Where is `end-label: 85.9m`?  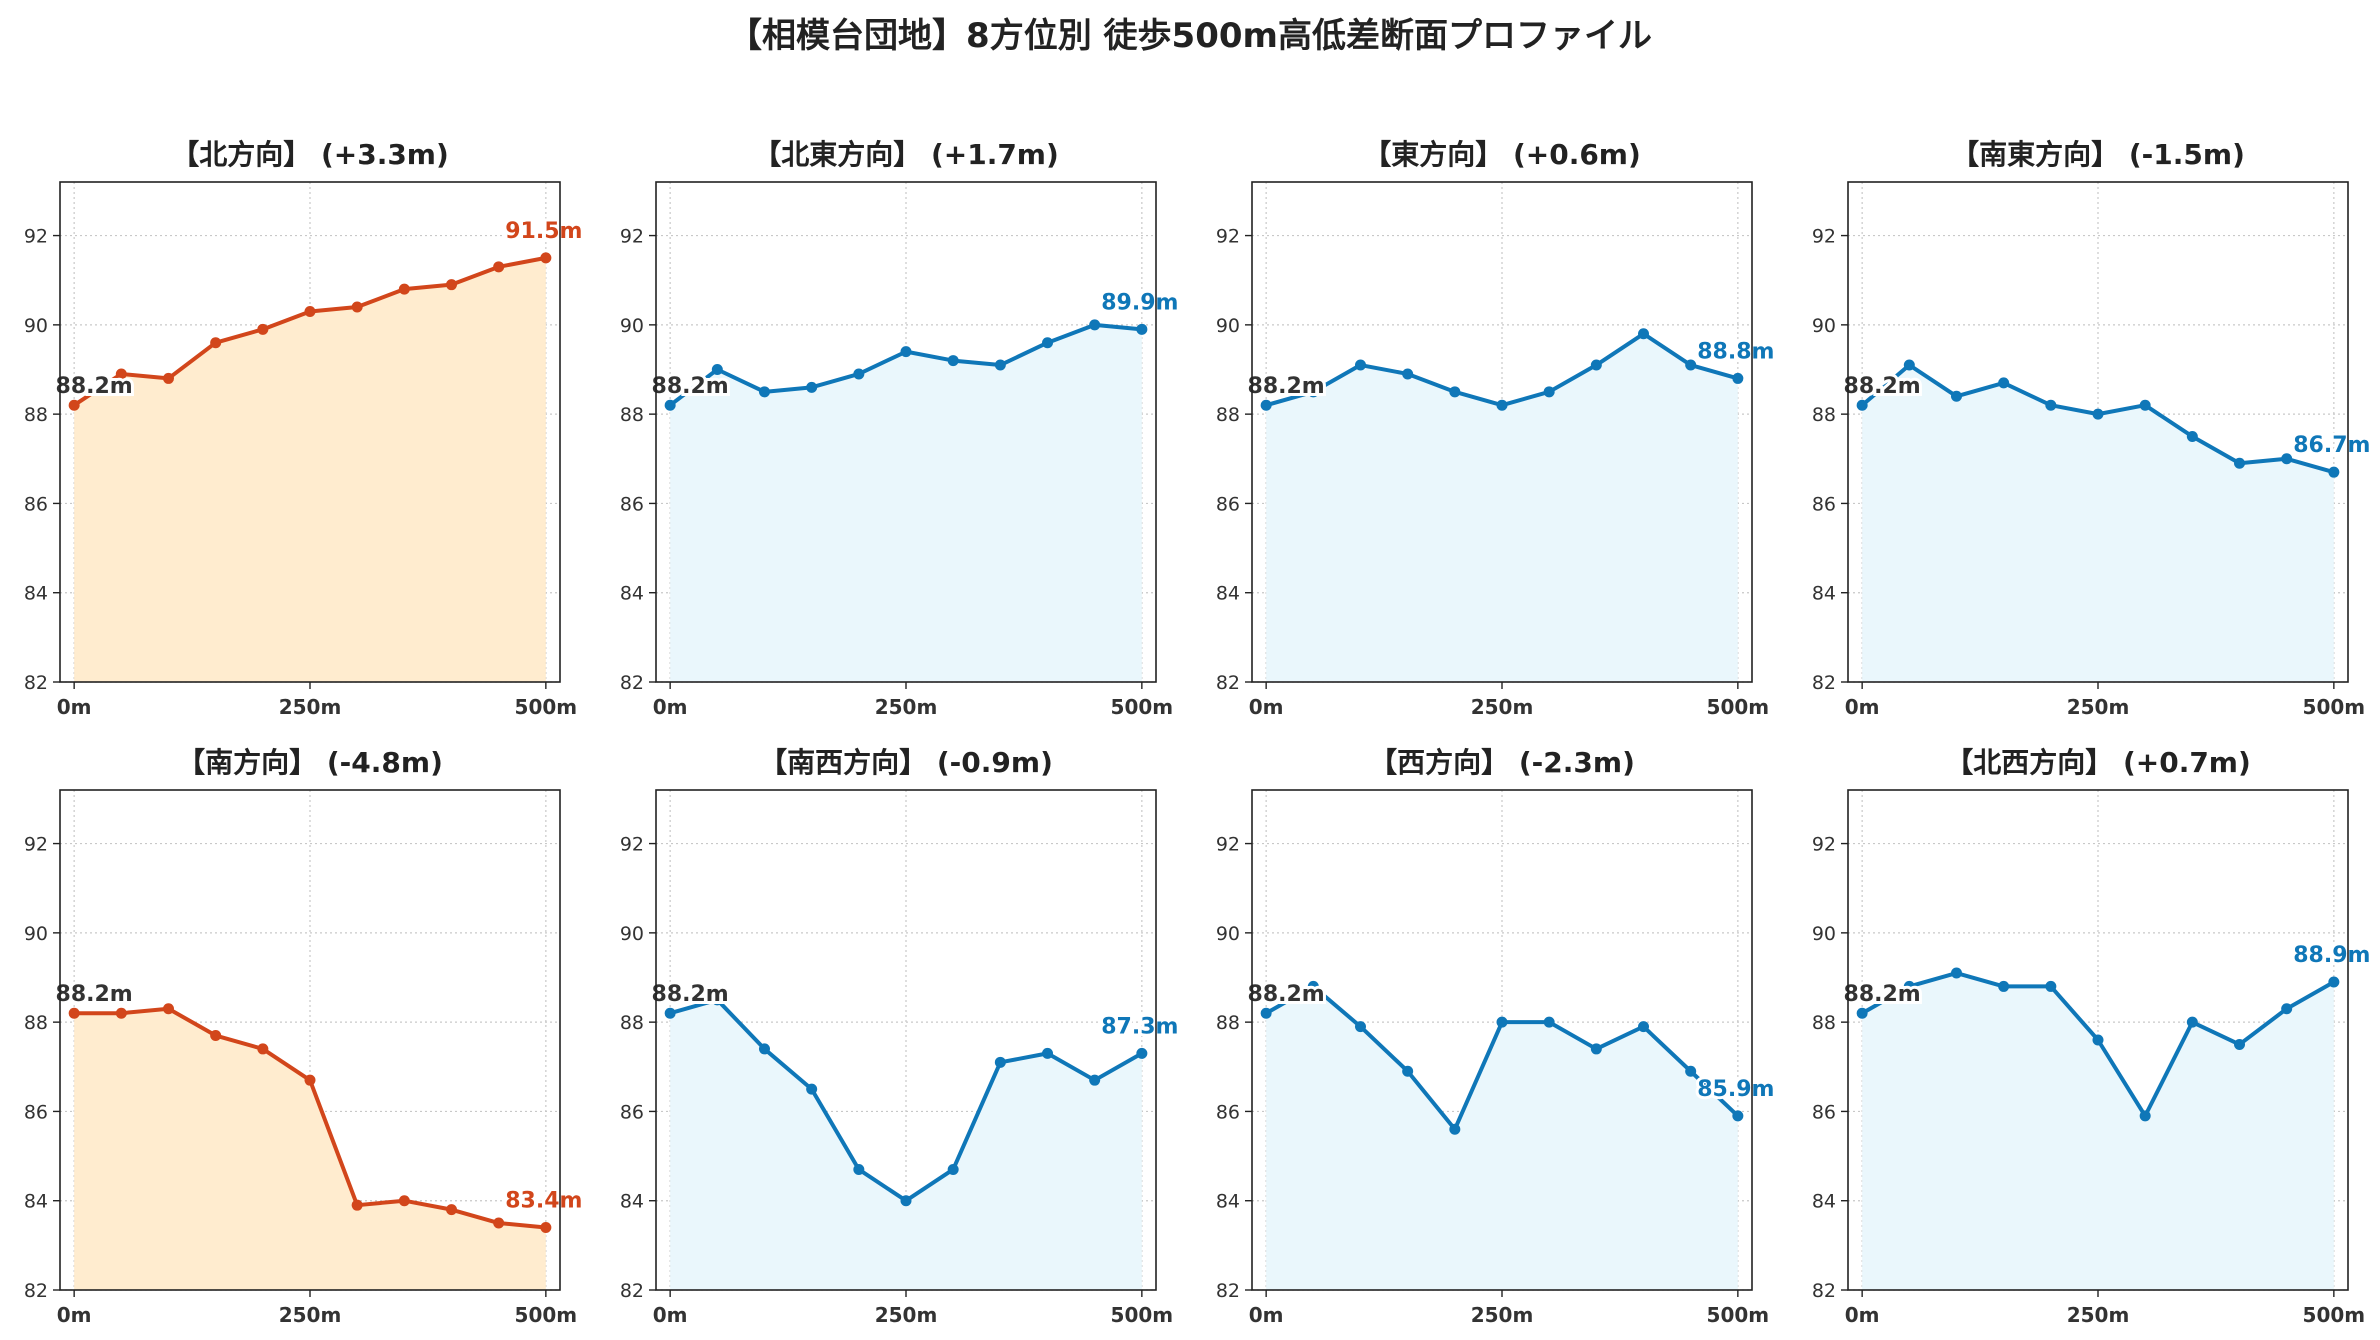 end-label: 85.9m is located at coordinates (1735, 1089).